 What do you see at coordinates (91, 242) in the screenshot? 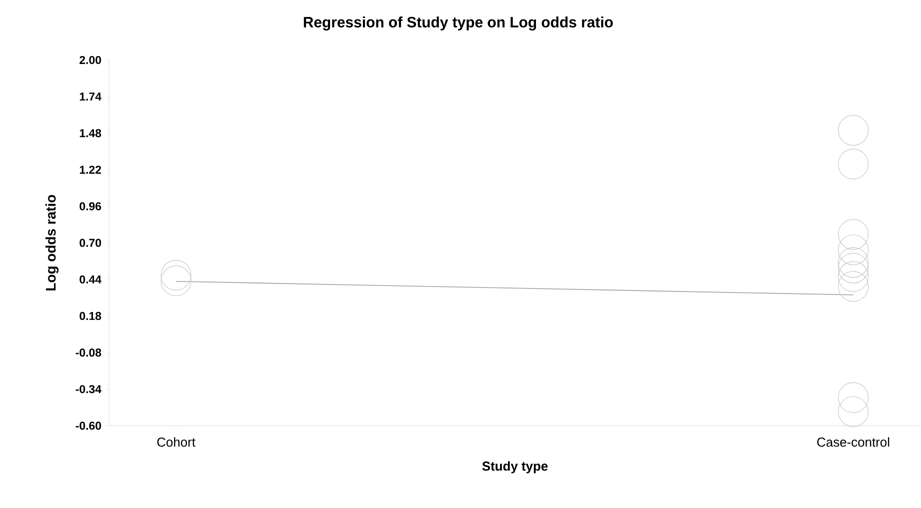
I see `y-tick-label: 0.70` at bounding box center [91, 242].